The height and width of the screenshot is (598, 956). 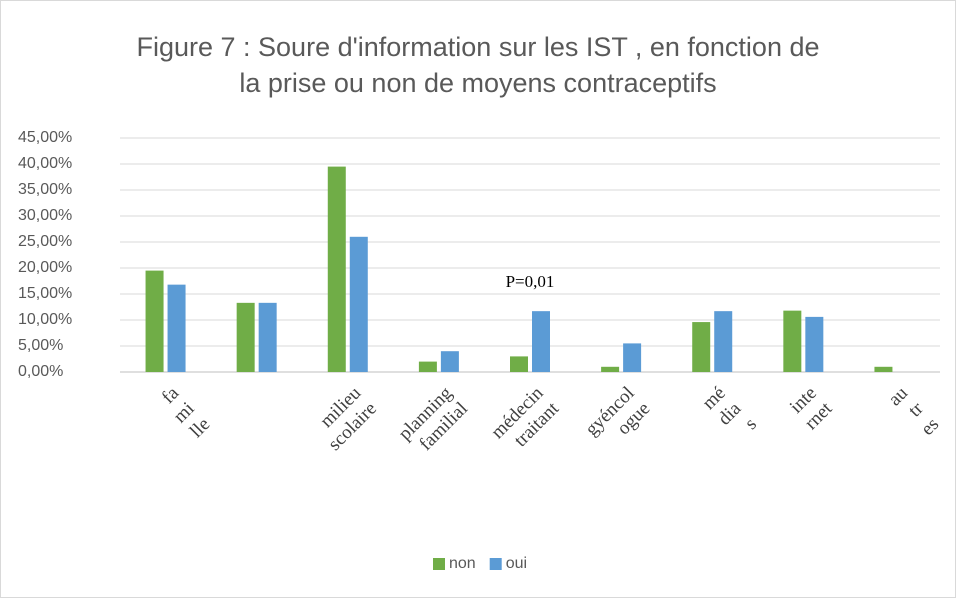 What do you see at coordinates (45, 293) in the screenshot?
I see `y-tick-label: 15,00%` at bounding box center [45, 293].